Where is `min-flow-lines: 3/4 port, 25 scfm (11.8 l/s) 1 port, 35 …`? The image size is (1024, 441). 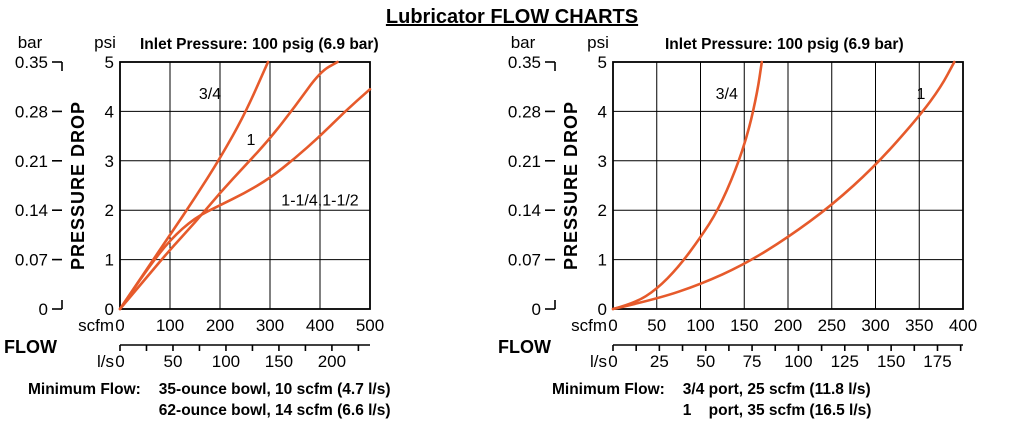 min-flow-lines: 3/4 port, 25 scfm (11.8 l/s) 1 port, 35 … is located at coordinates (777, 400).